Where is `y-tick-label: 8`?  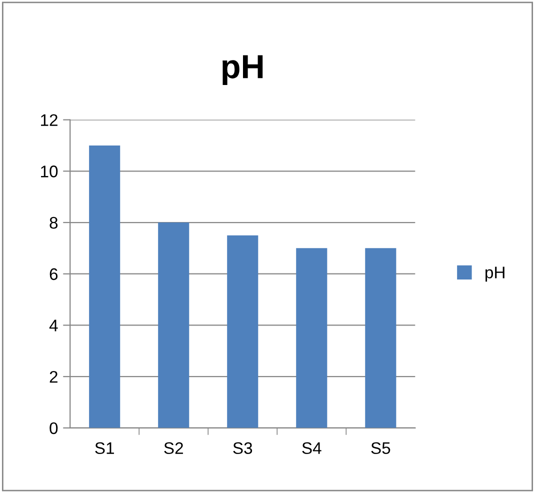
y-tick-label: 8 is located at coordinates (54, 222).